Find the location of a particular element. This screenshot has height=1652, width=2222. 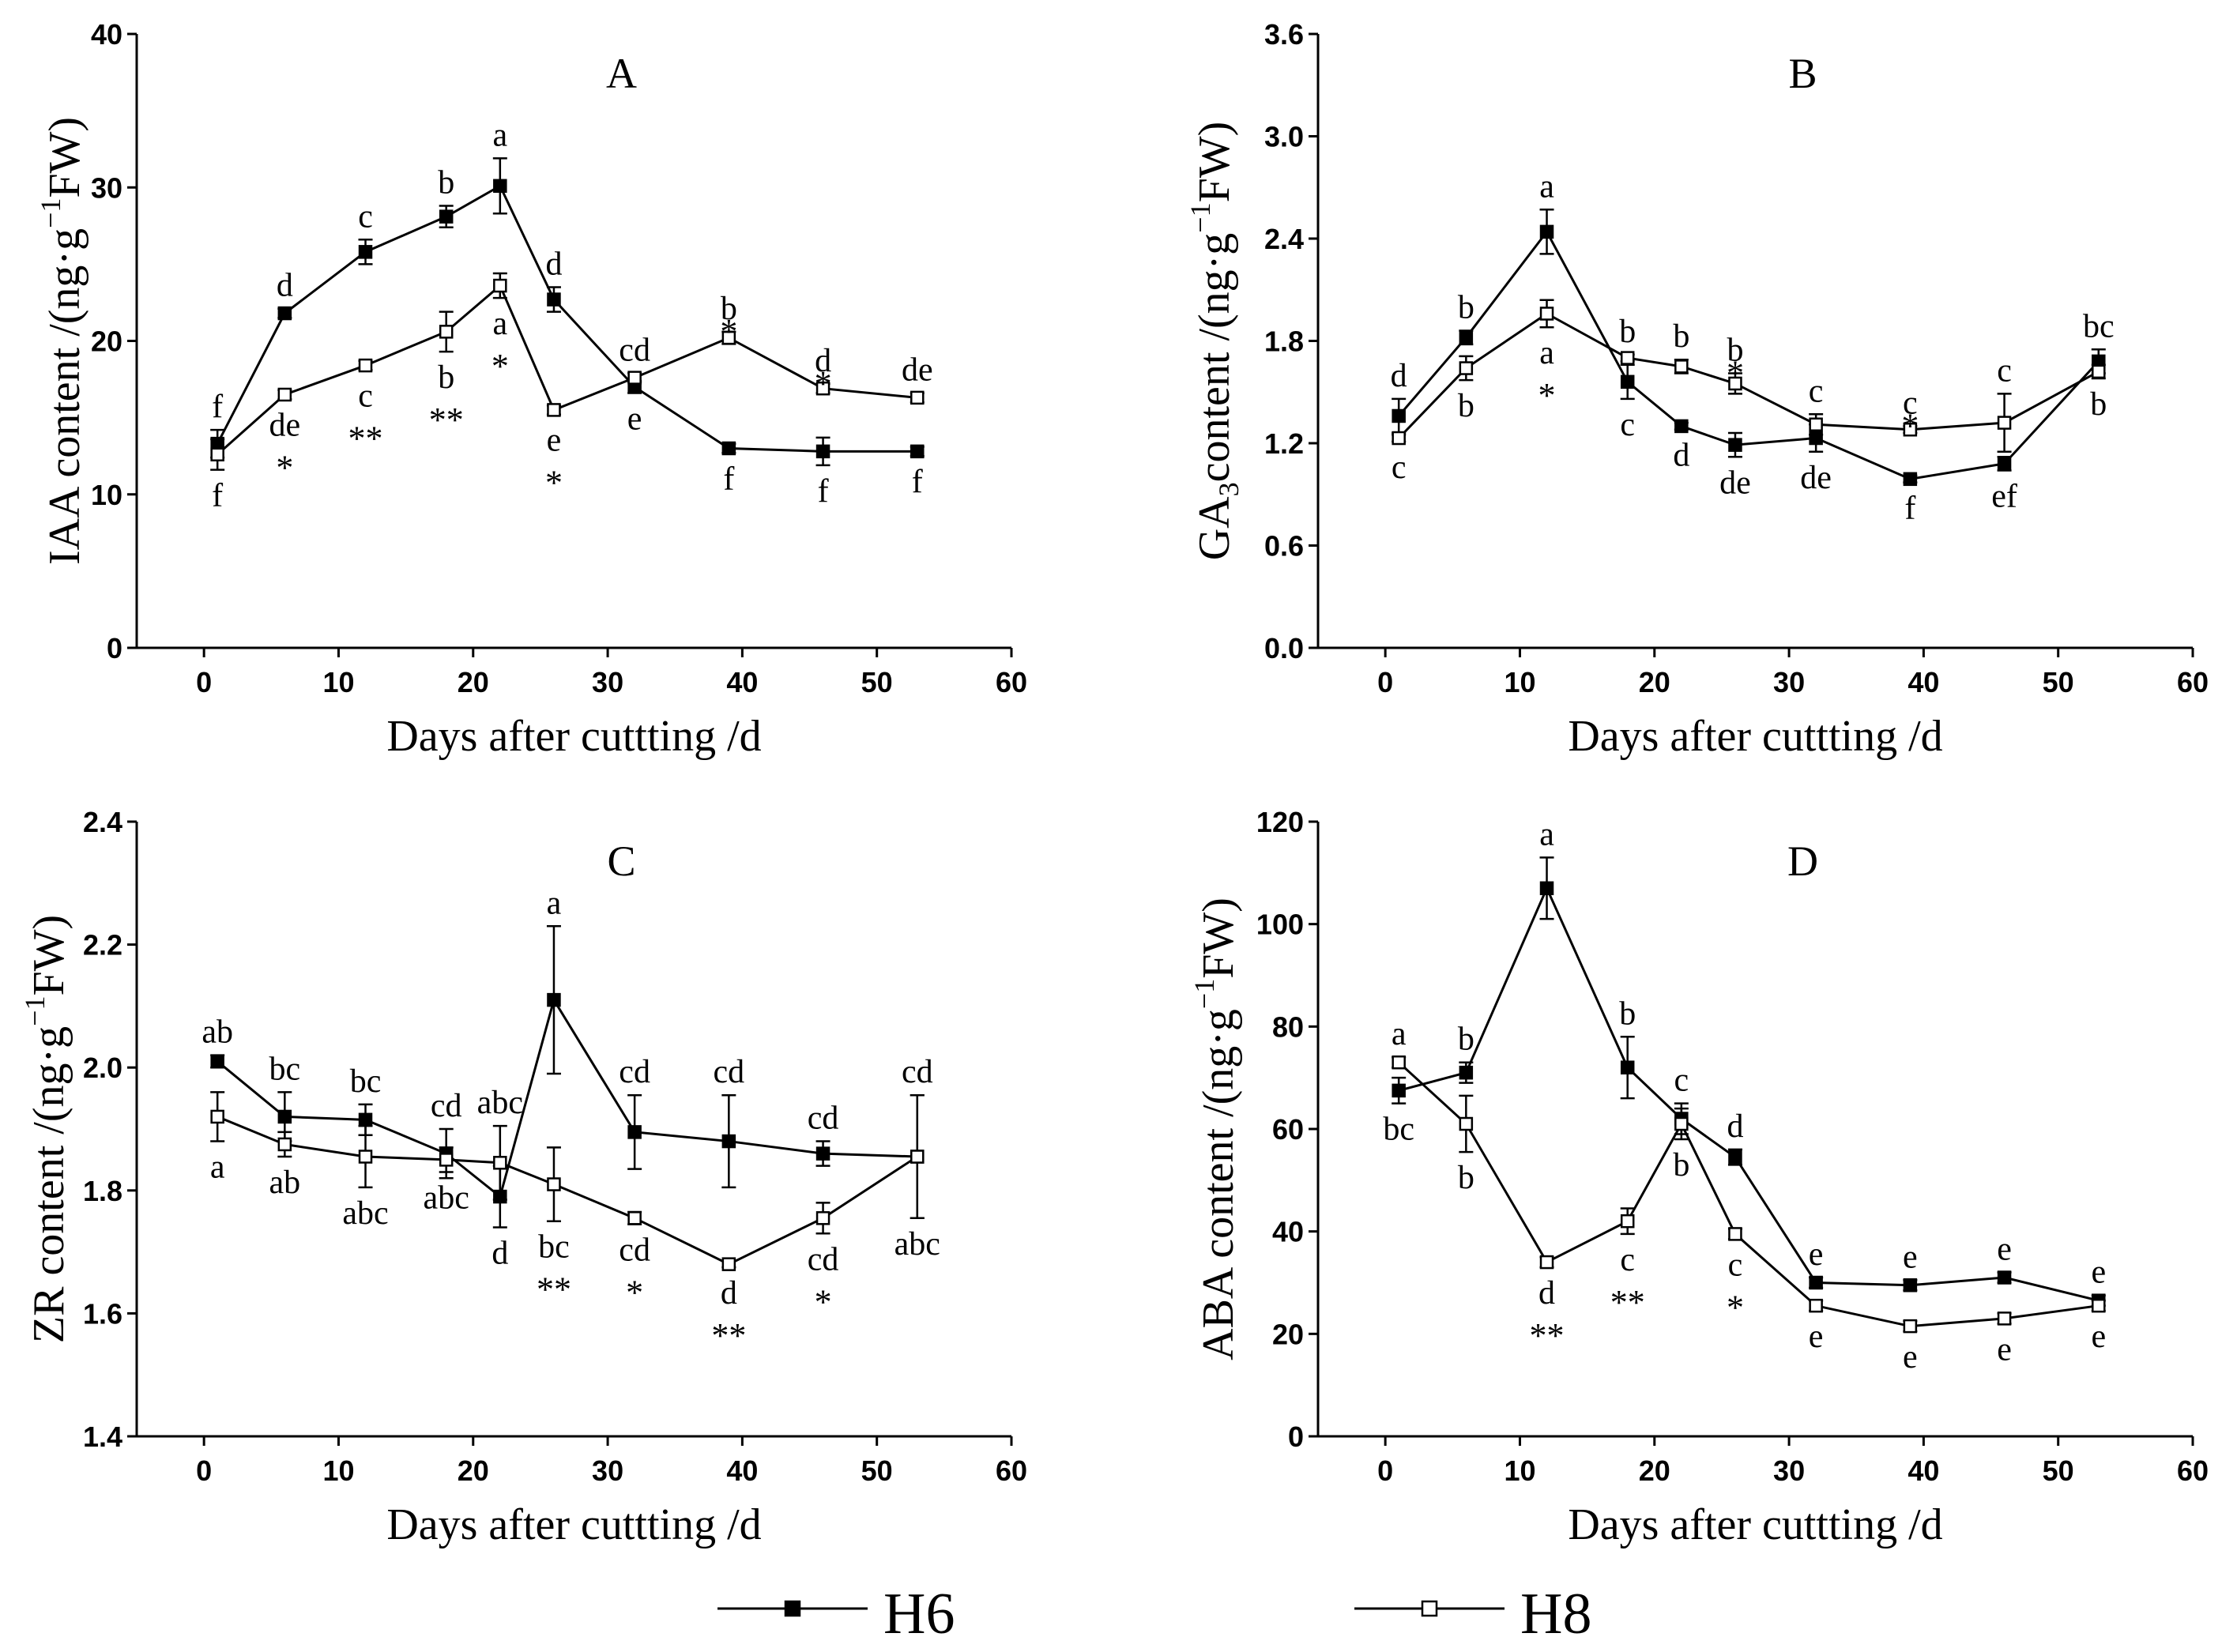

x-tick-label: 40 is located at coordinates (742, 1470).